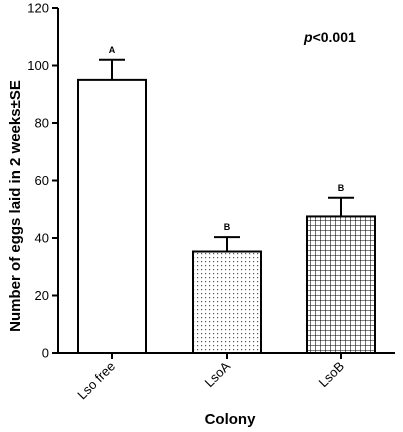 This screenshot has width=403, height=432. I want to click on y-tick-label: 80, so click(42, 123).